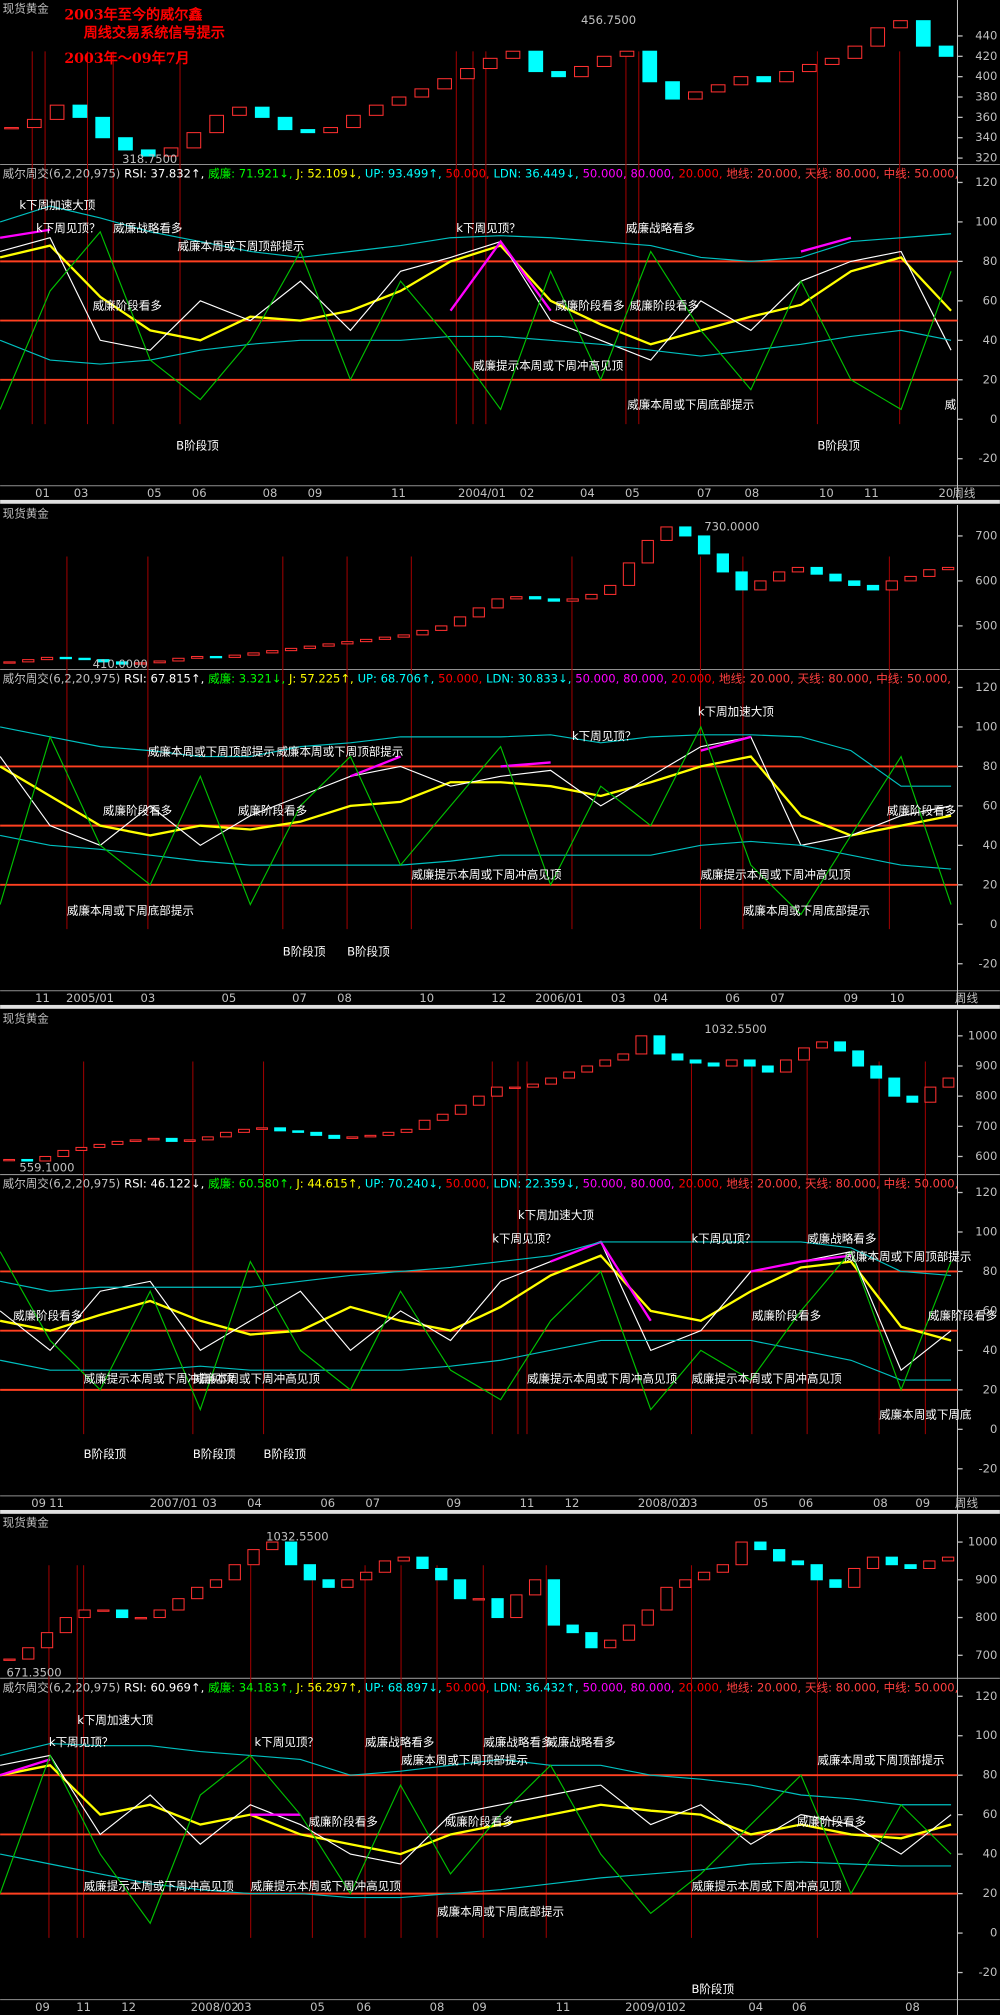  What do you see at coordinates (528, 678) in the screenshot?
I see `header-item: LDN: 30.833↓,` at bounding box center [528, 678].